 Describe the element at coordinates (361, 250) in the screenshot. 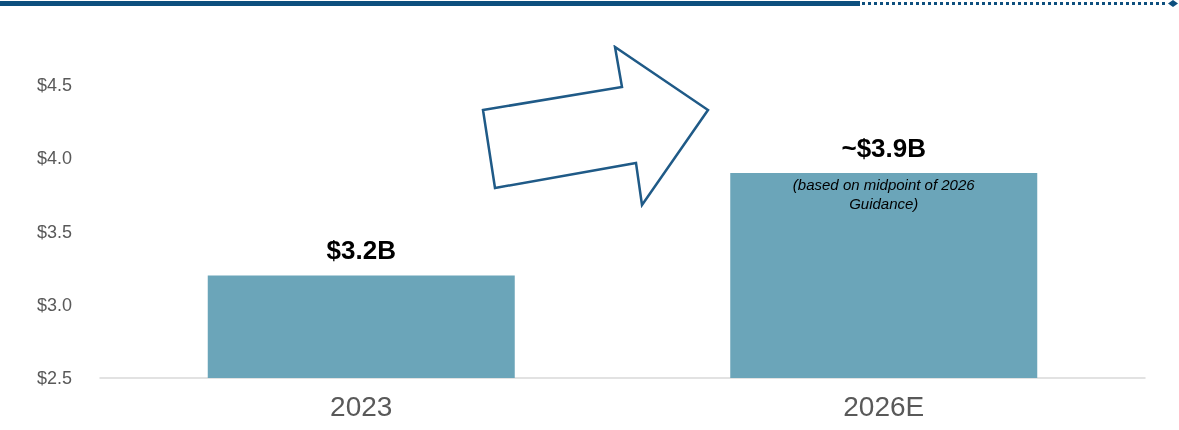

I see `data-label: $3.2B` at that location.